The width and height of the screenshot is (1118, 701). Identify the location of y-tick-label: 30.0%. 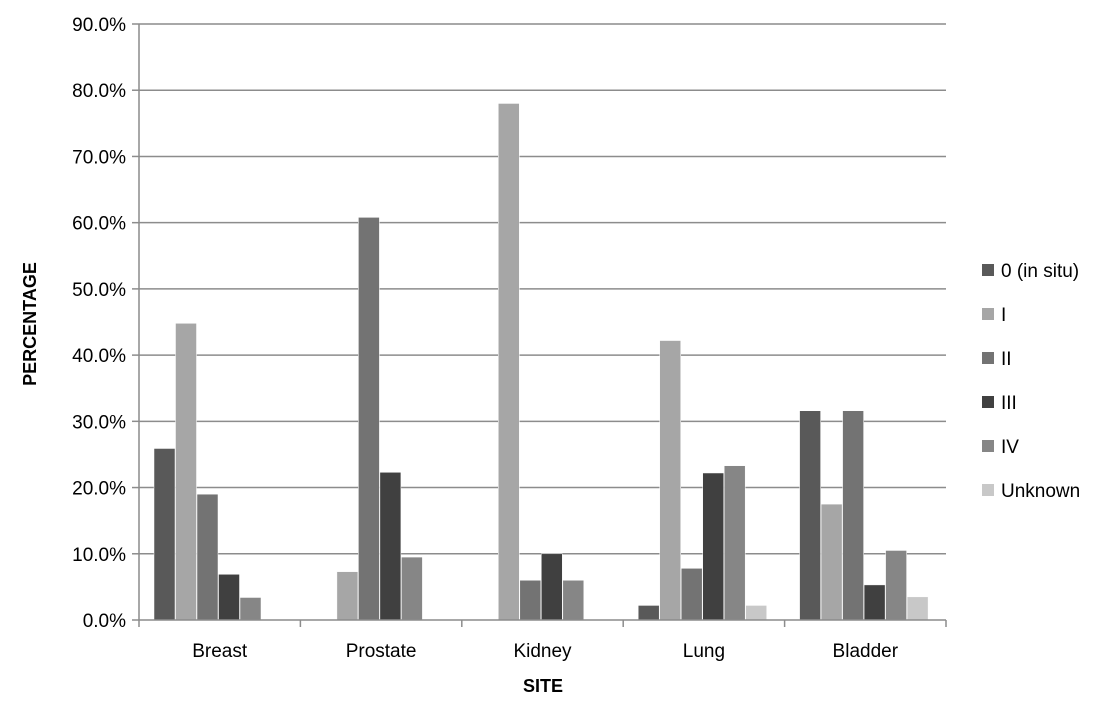
(99, 422).